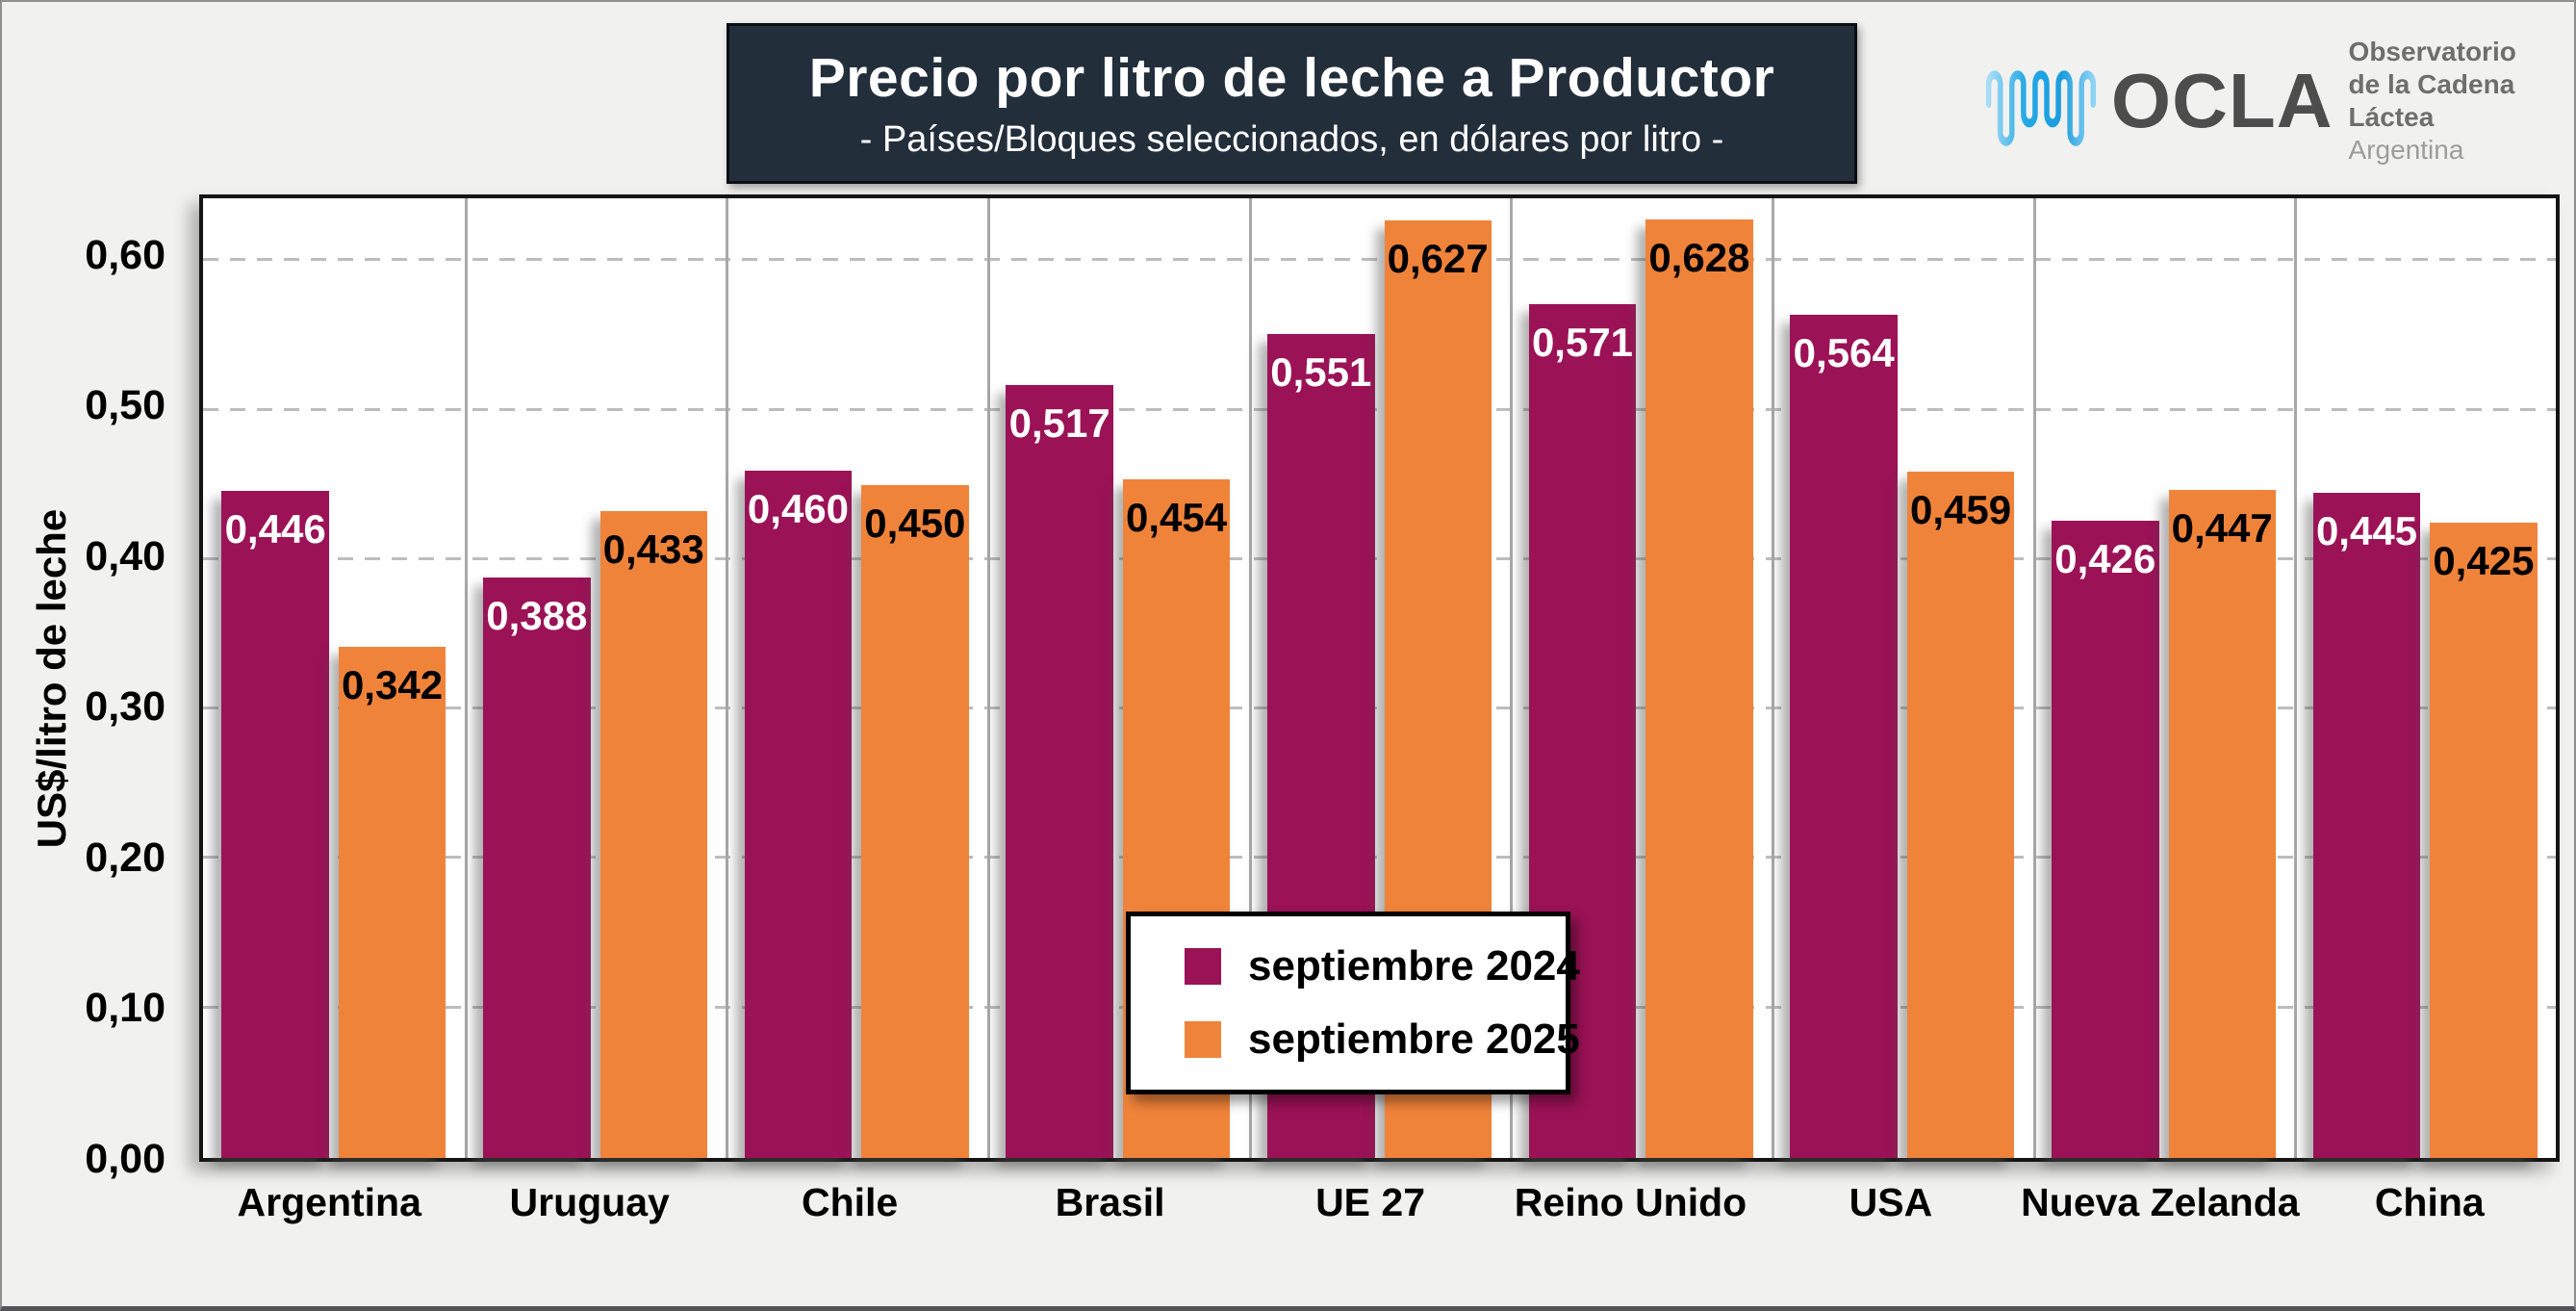 The width and height of the screenshot is (2576, 1311). Describe the element at coordinates (1379, 260) in the screenshot. I see `gridline-0,60` at that location.